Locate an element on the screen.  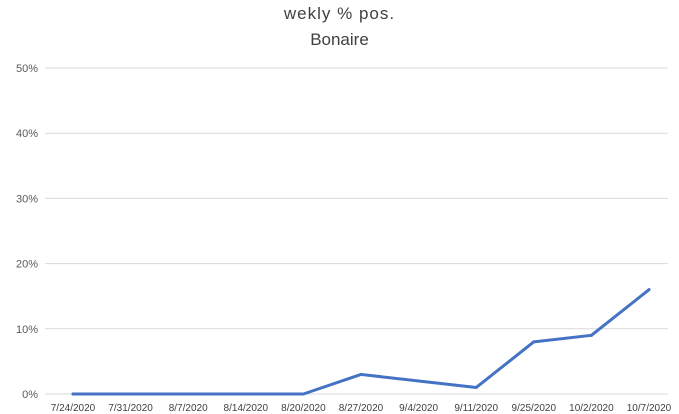
chart-subtitle: Bonaire is located at coordinates (339, 39).